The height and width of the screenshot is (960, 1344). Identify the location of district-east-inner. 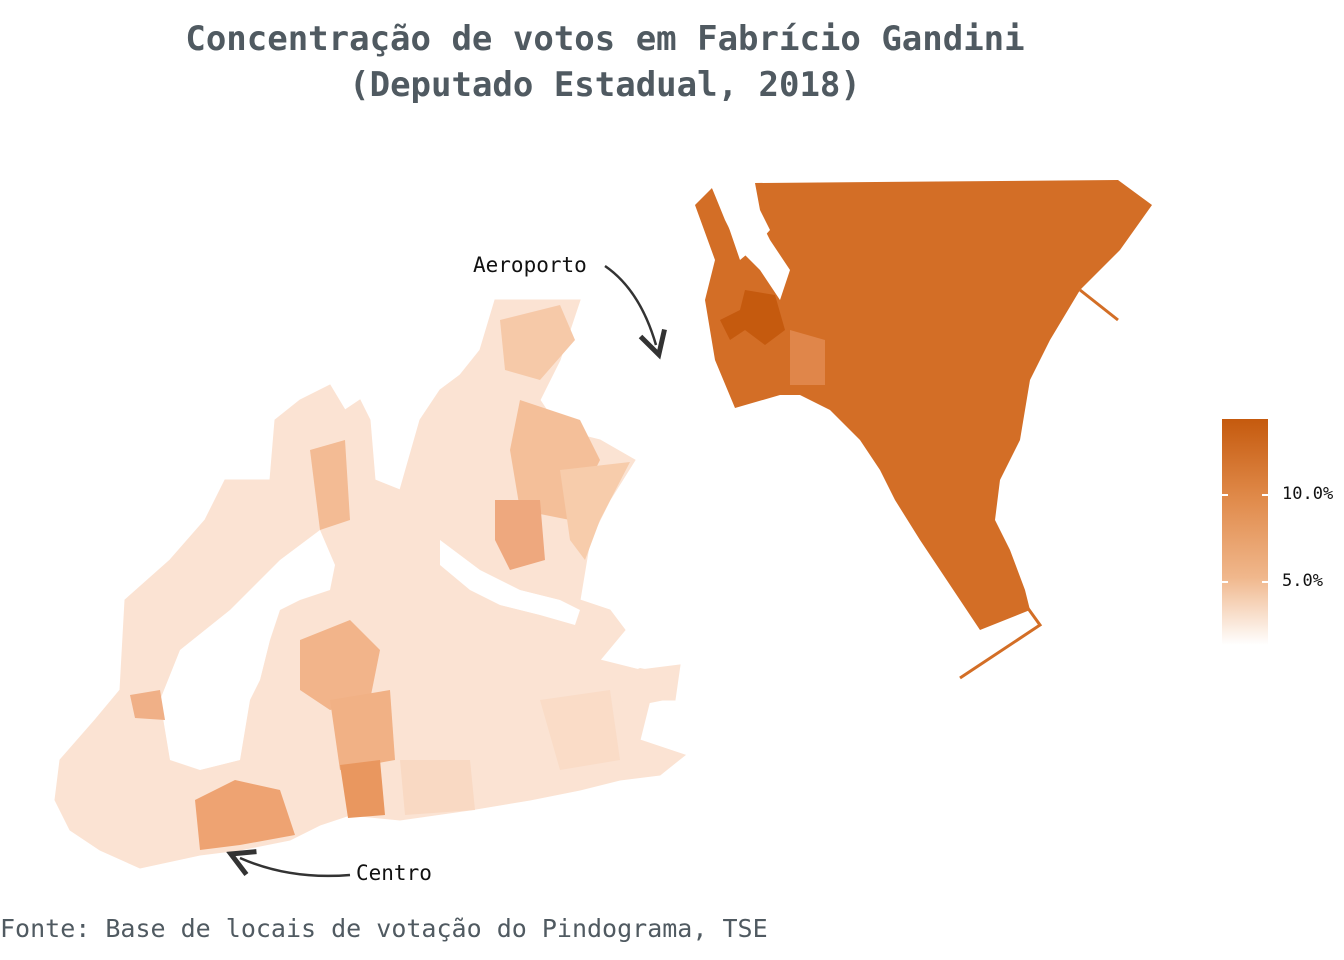
(520, 535).